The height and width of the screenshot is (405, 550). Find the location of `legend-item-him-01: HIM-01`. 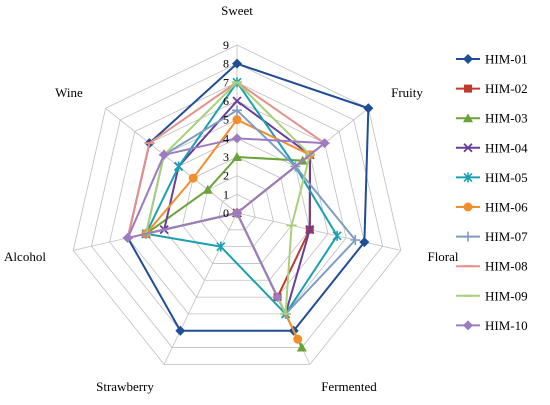

legend-item-him-01: HIM-01 is located at coordinates (492, 59).